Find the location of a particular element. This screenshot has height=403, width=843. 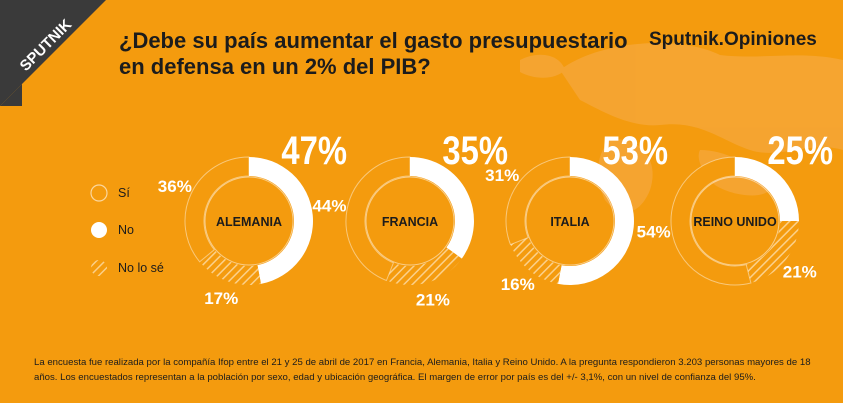

legend-swatch-si is located at coordinates (99, 193).